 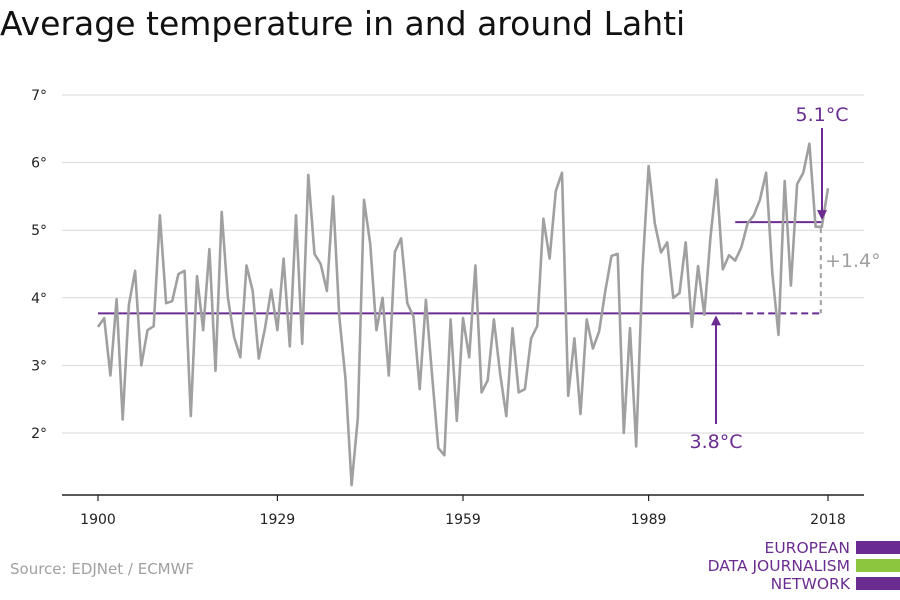 What do you see at coordinates (853, 261) in the screenshot?
I see `difference-label: +1.4°` at bounding box center [853, 261].